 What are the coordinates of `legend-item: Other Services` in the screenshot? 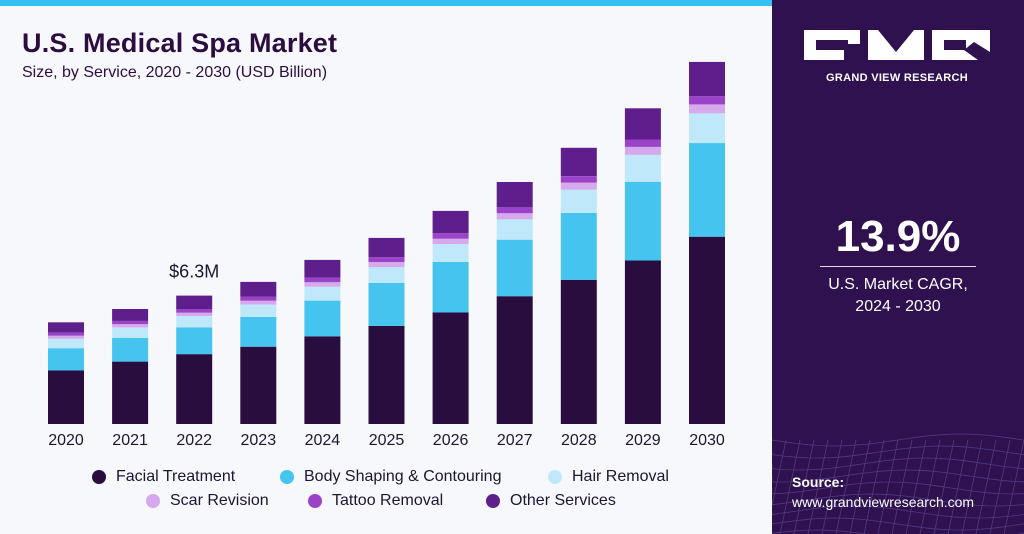 It's located at (551, 501).